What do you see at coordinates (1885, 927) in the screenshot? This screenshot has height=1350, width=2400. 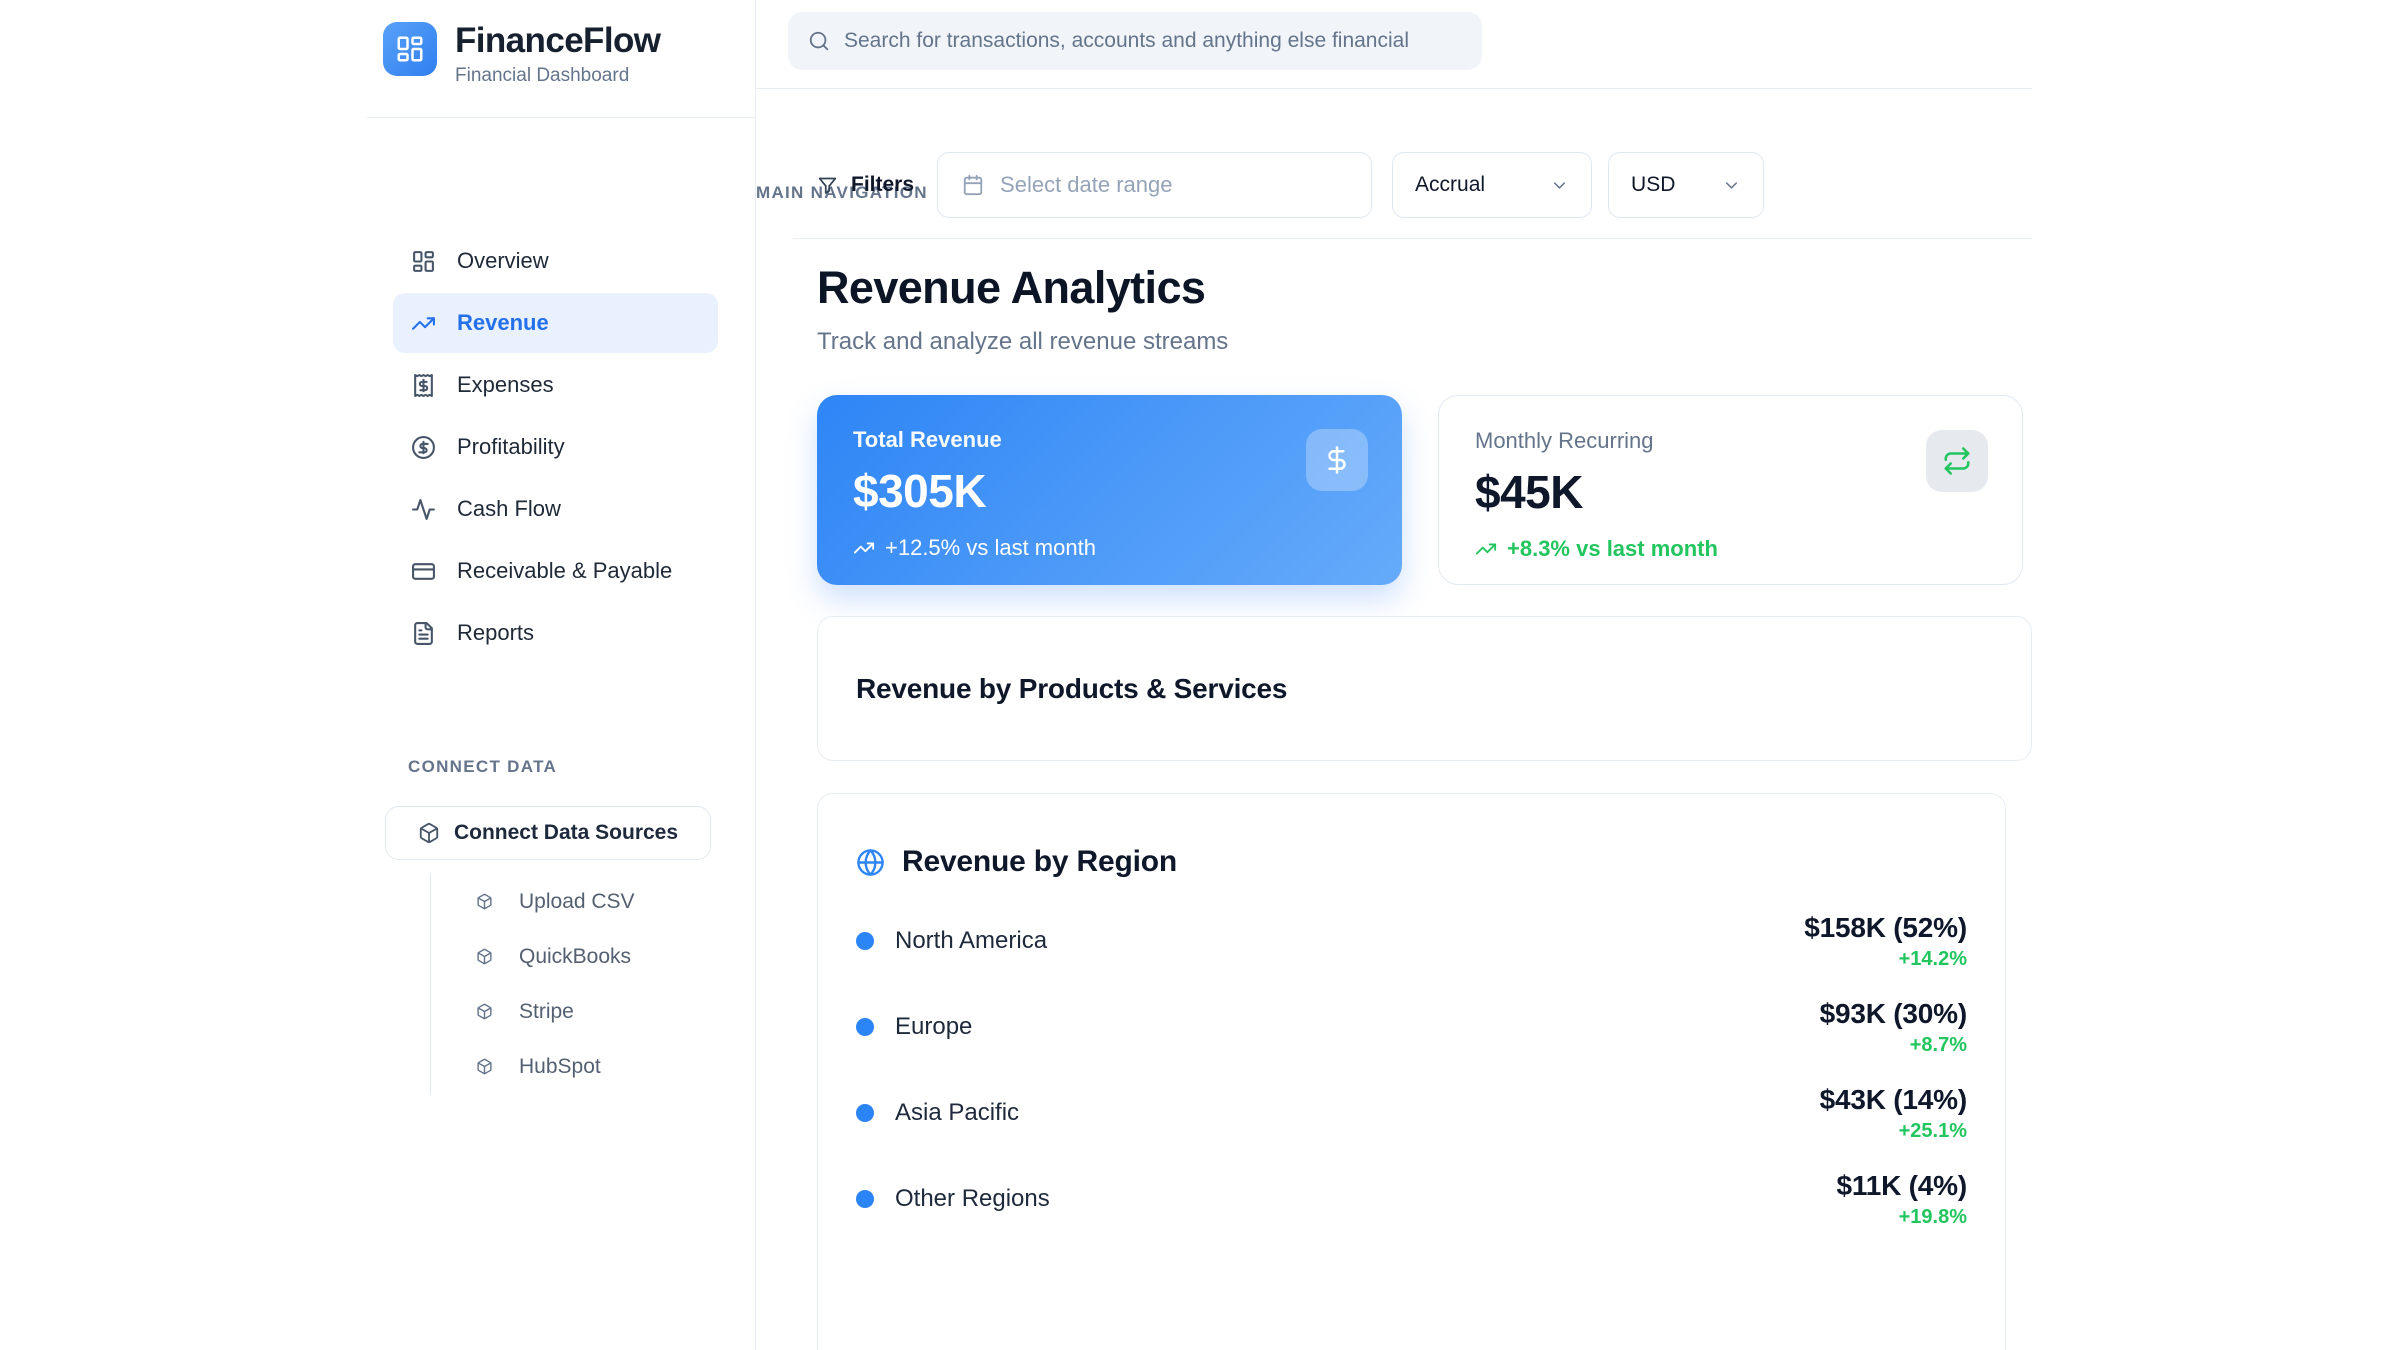 I see `region-value: $158K (52%)` at bounding box center [1885, 927].